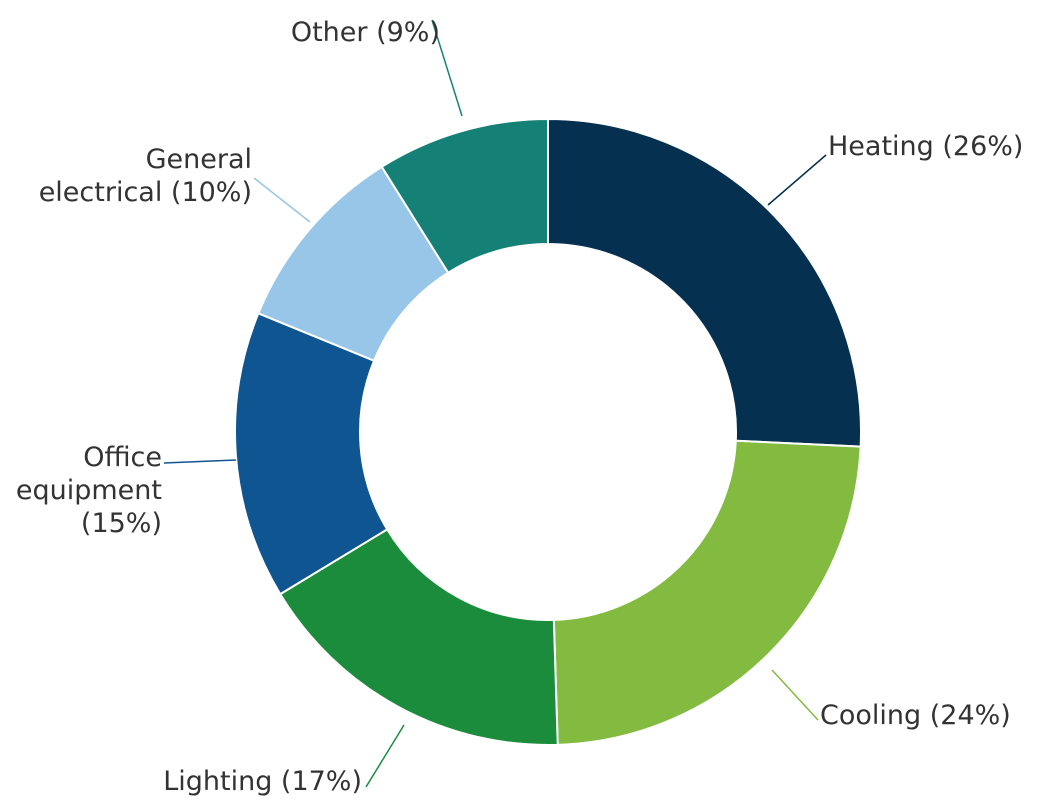 This screenshot has height=800, width=1046. What do you see at coordinates (365, 32) in the screenshot?
I see `label-other: Other (9%)` at bounding box center [365, 32].